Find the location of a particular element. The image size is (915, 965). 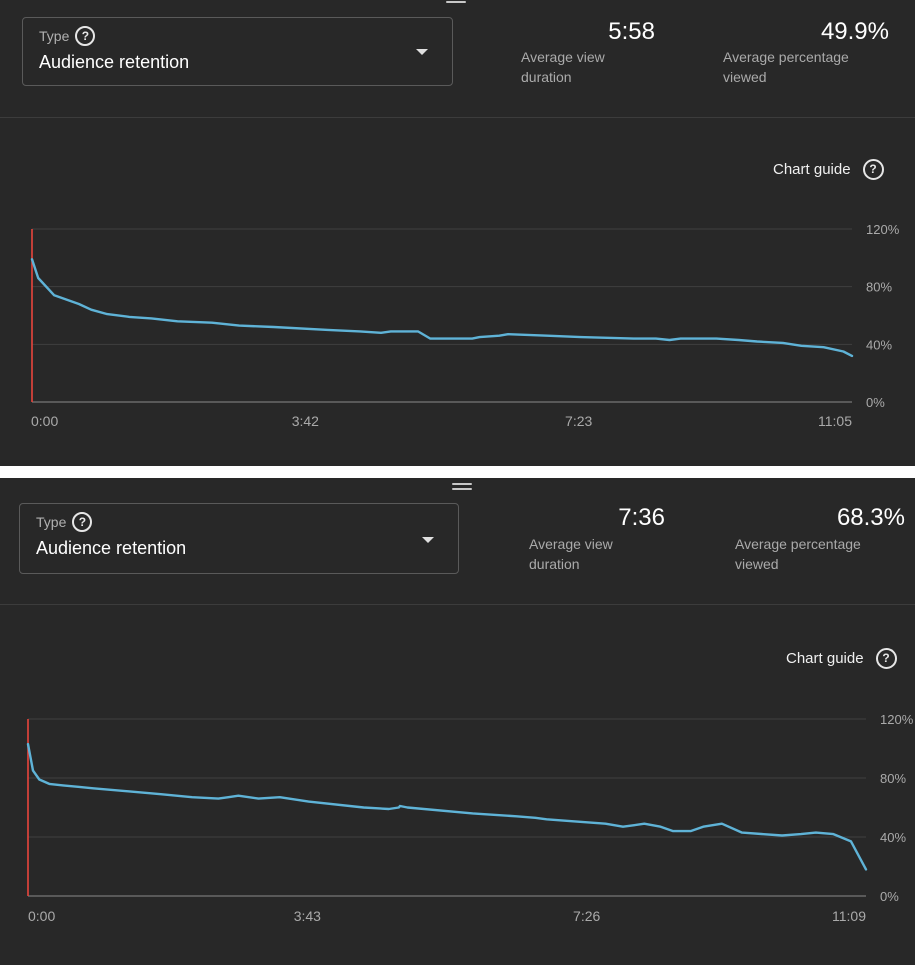

x-tick-label: 11:05 is located at coordinates (835, 421).